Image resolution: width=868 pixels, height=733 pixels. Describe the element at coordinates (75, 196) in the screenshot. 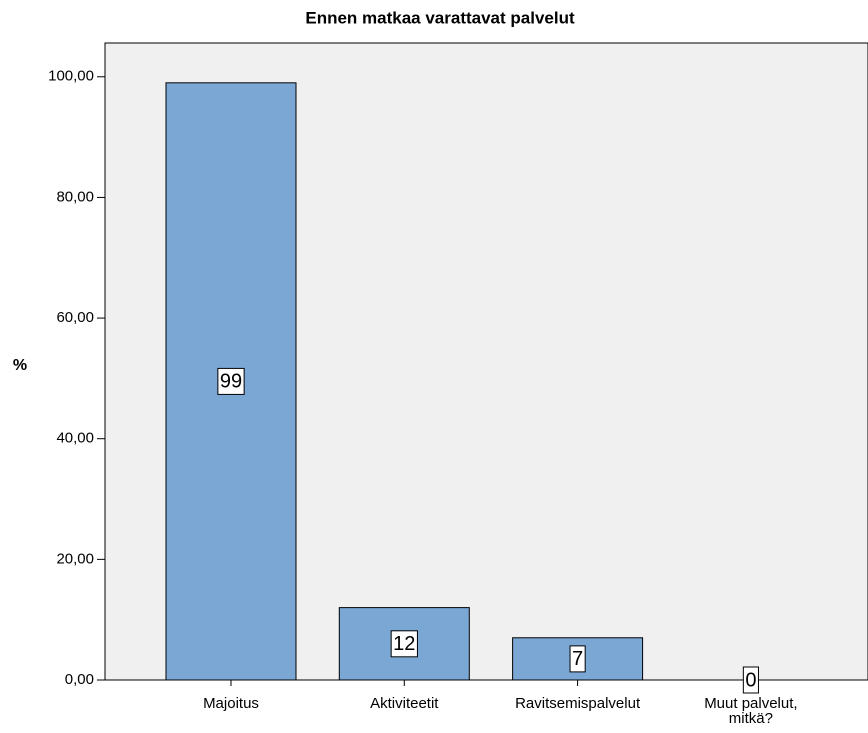

I see `y-tick-label: 80,00` at that location.